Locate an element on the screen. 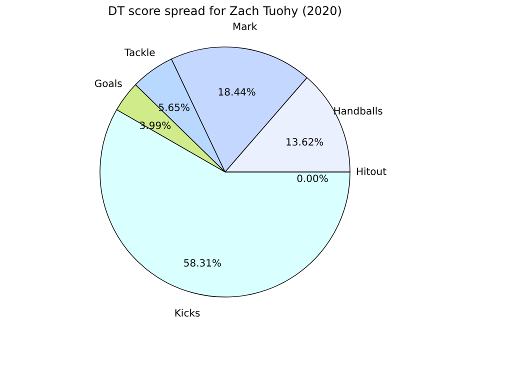 Image resolution: width=520 pixels, height=390 pixels. slice-label: Tackle is located at coordinates (140, 54).